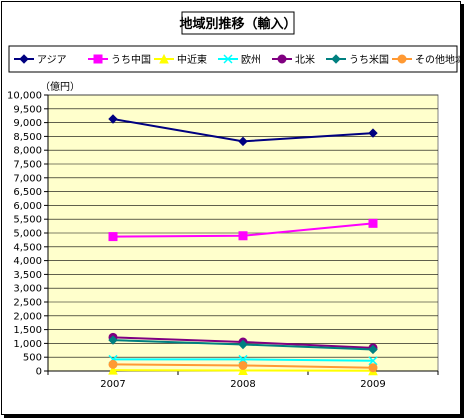  I want to click on y-tick-label: 6,000, so click(27, 206).